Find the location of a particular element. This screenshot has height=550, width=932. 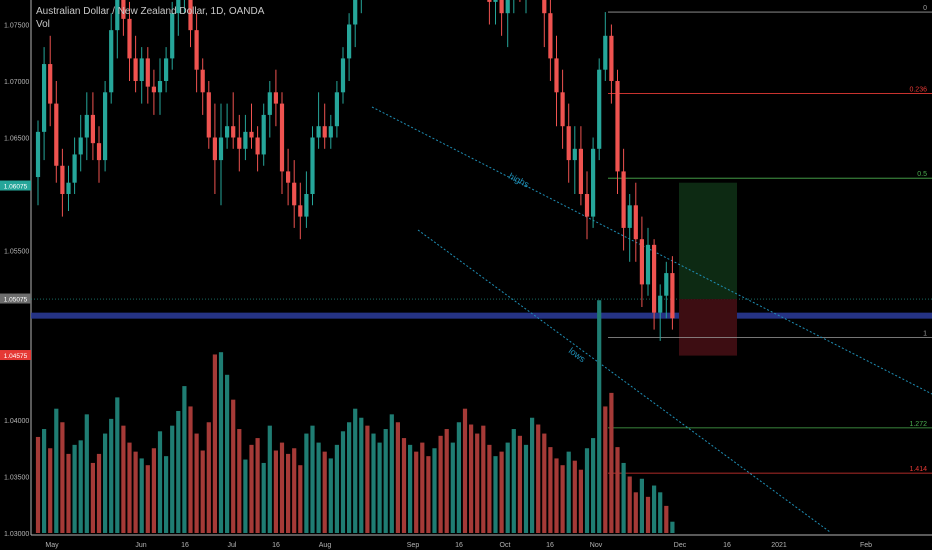

time-tick-label: May is located at coordinates (52, 545).